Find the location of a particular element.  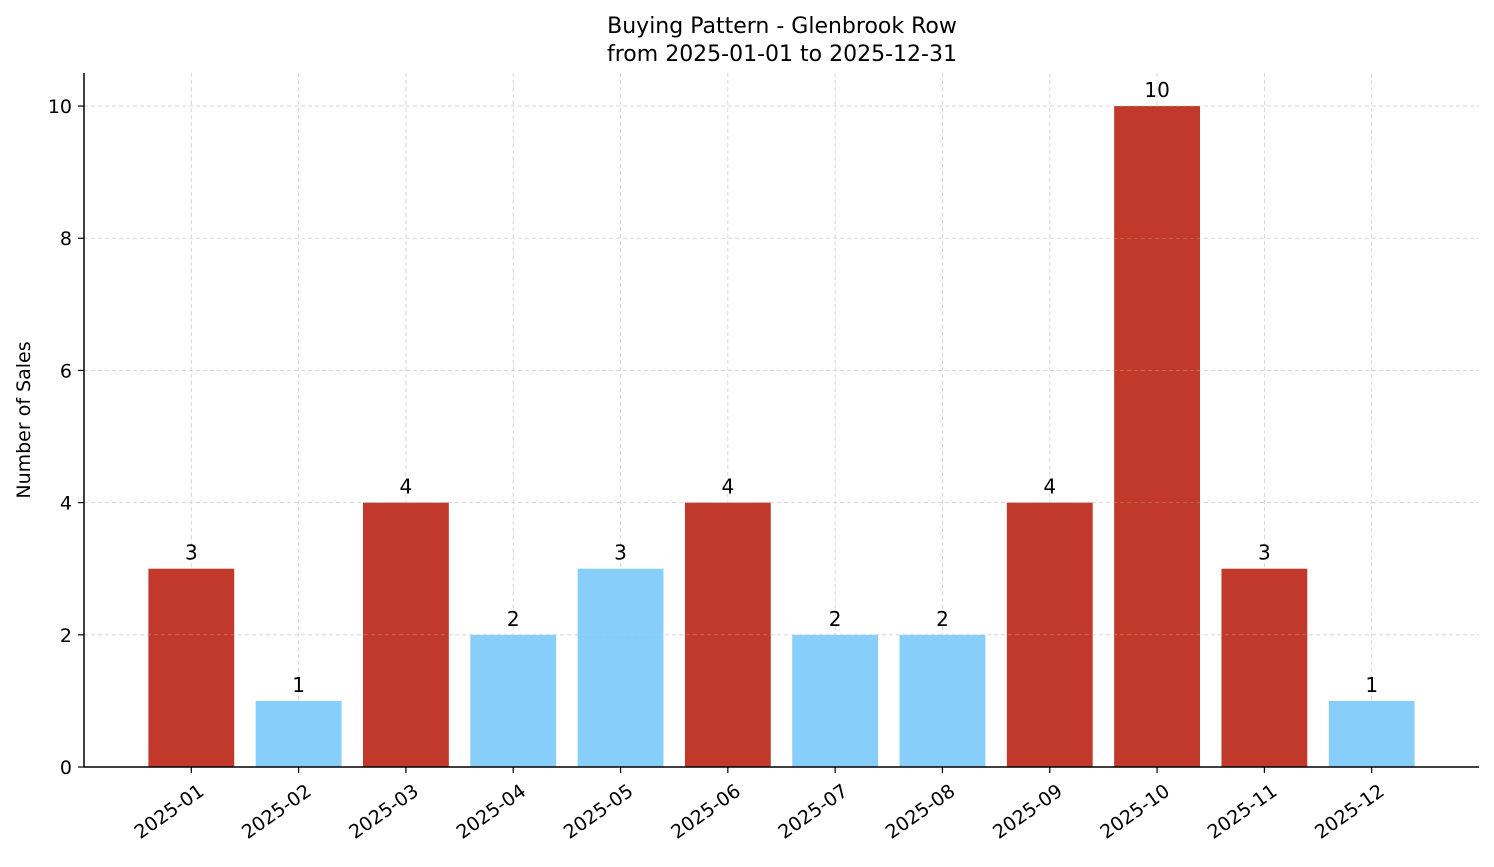

y-tick-label: 10 is located at coordinates (60, 107).